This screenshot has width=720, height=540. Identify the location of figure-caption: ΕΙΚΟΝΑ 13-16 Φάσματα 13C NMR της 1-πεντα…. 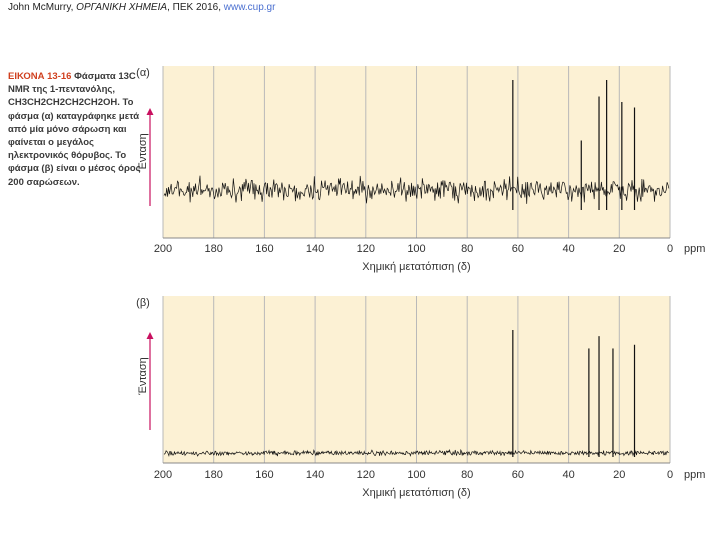
(75, 129).